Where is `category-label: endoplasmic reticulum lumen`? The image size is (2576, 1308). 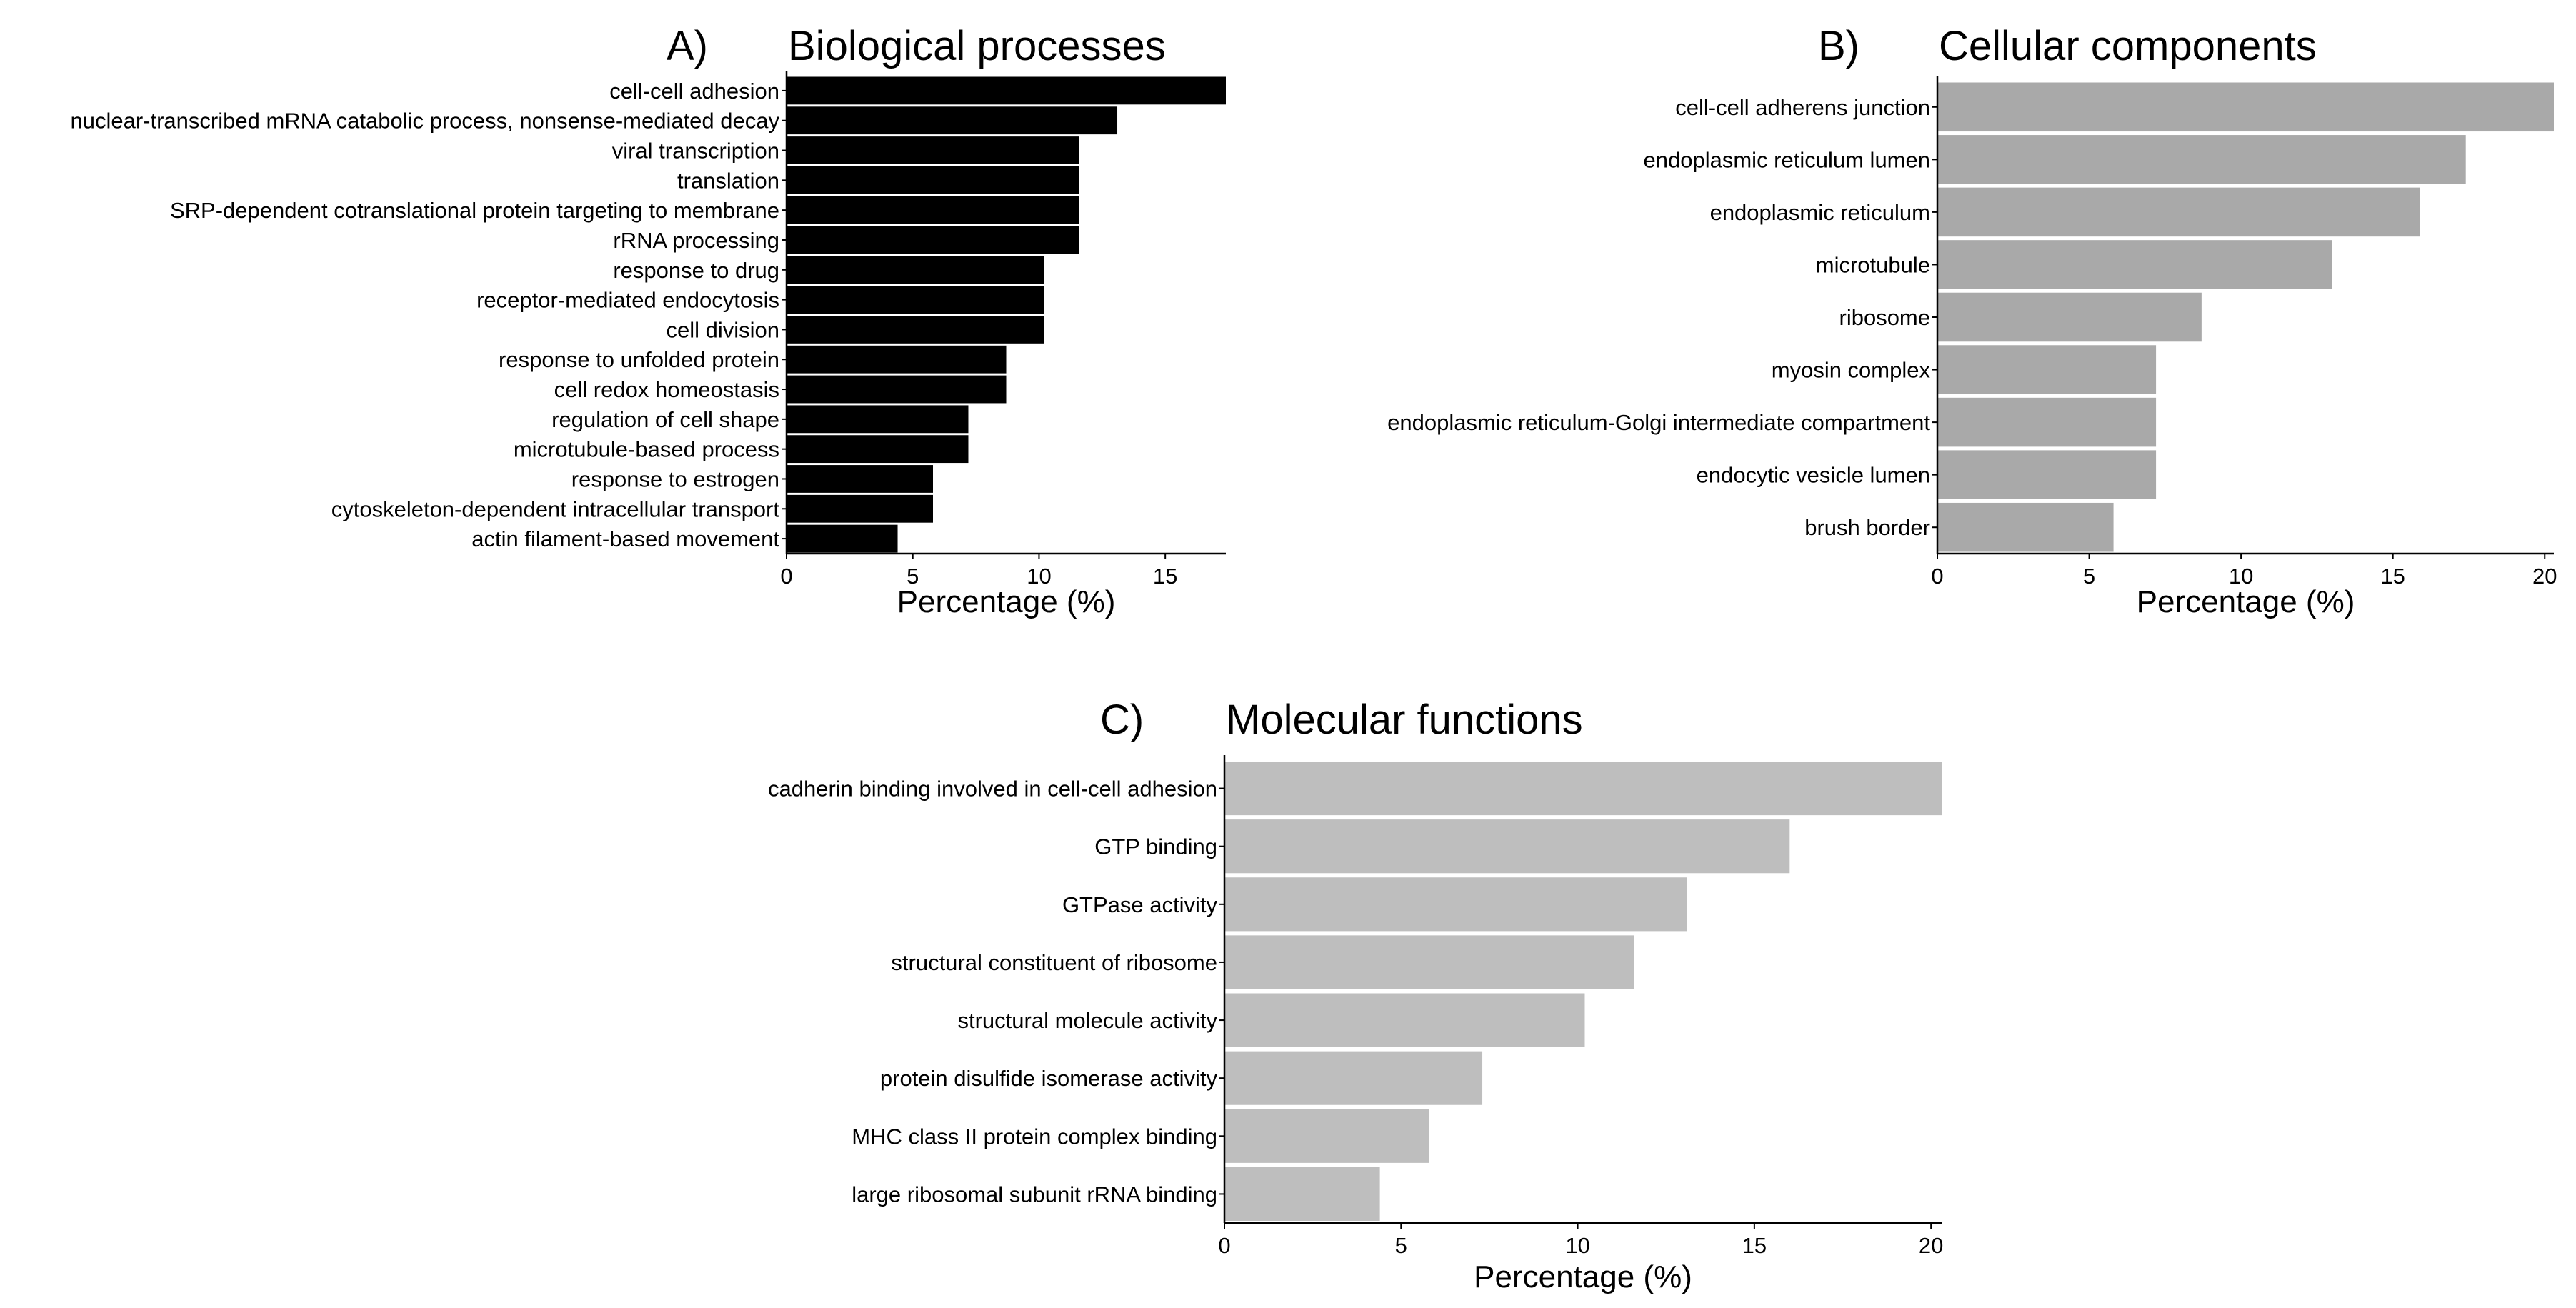
category-label: endoplasmic reticulum lumen is located at coordinates (1787, 159).